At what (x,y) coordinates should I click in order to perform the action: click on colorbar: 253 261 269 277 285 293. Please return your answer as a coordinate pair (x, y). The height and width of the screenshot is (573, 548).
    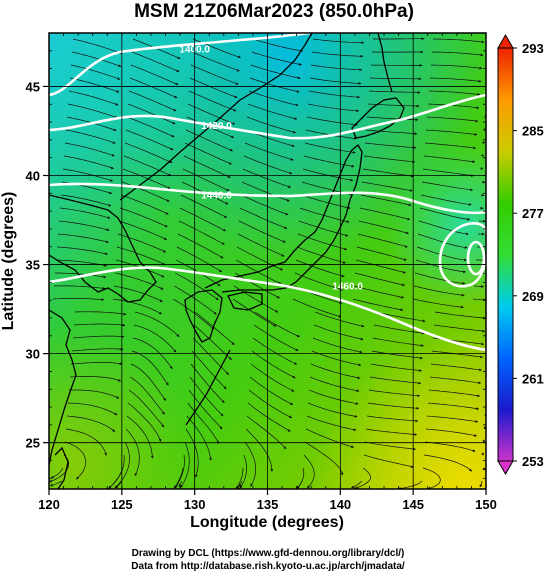
    Looking at the image, I should click on (520, 254).